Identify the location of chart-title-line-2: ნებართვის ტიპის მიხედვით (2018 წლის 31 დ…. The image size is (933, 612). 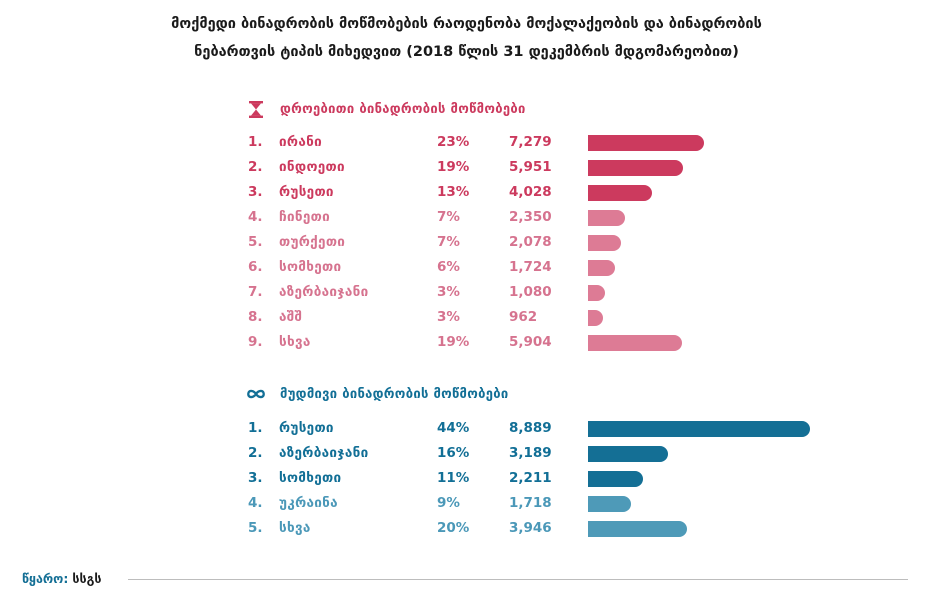
(466, 52).